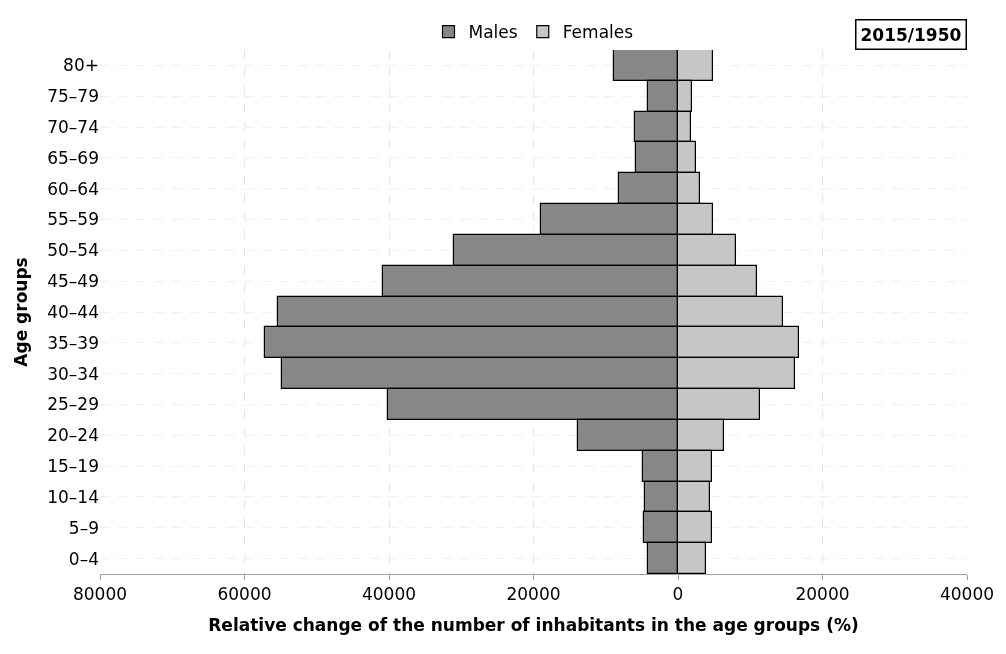 Image resolution: width=1006 pixels, height=654 pixels. I want to click on y-tick-label: 65–69, so click(73, 157).